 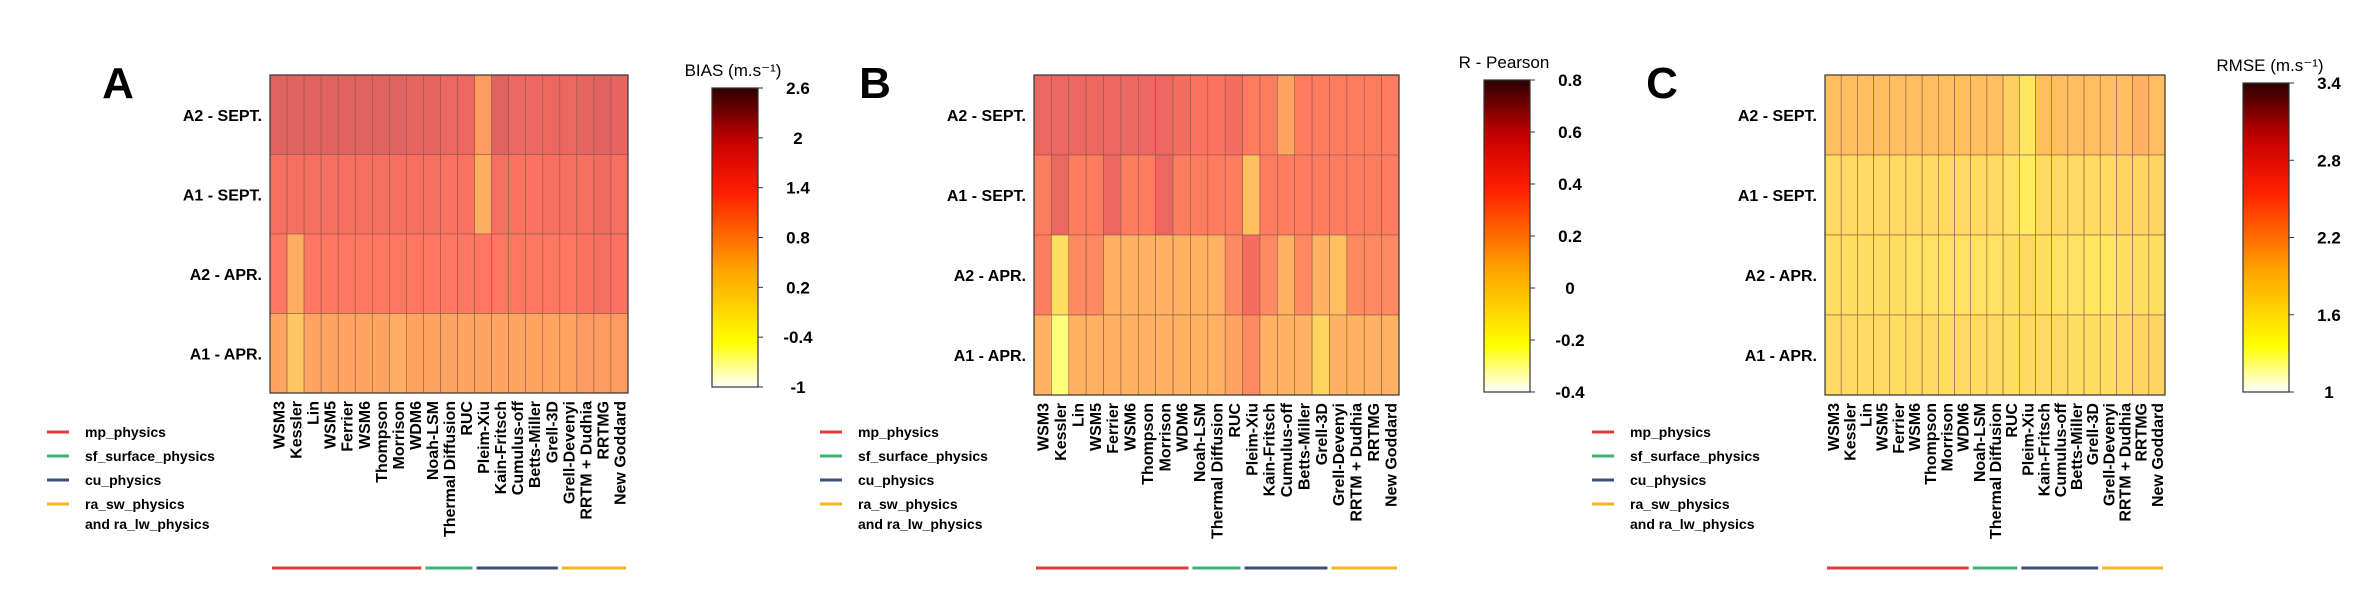 What do you see at coordinates (1777, 116) in the screenshot?
I see `row-label: A2 - SEPT.` at bounding box center [1777, 116].